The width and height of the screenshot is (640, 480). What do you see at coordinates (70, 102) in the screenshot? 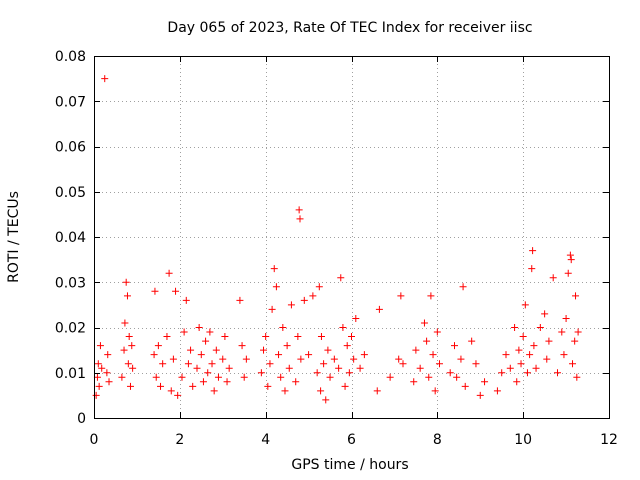
I see `y-tick-label: 0.07` at bounding box center [70, 102].